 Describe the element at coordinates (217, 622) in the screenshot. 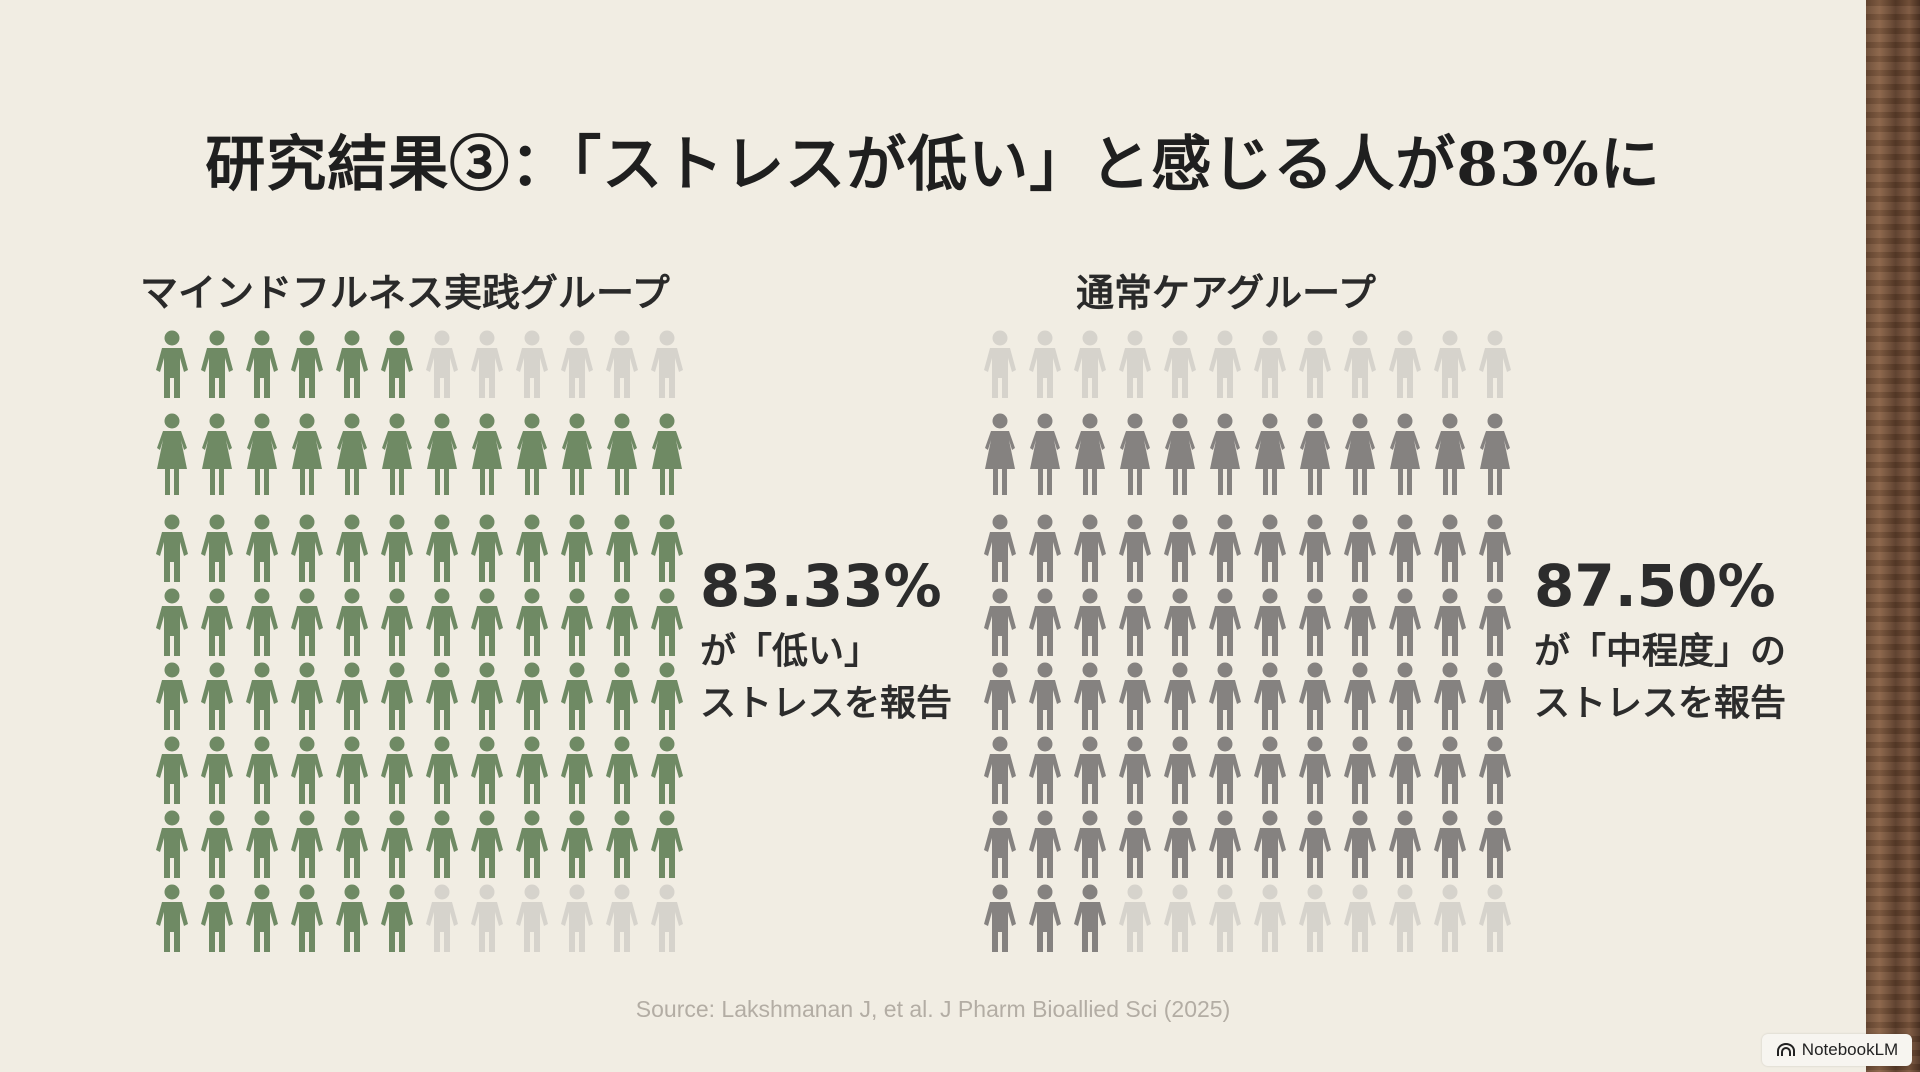

I see `mindfulness-person-icon-r4c2` at that location.